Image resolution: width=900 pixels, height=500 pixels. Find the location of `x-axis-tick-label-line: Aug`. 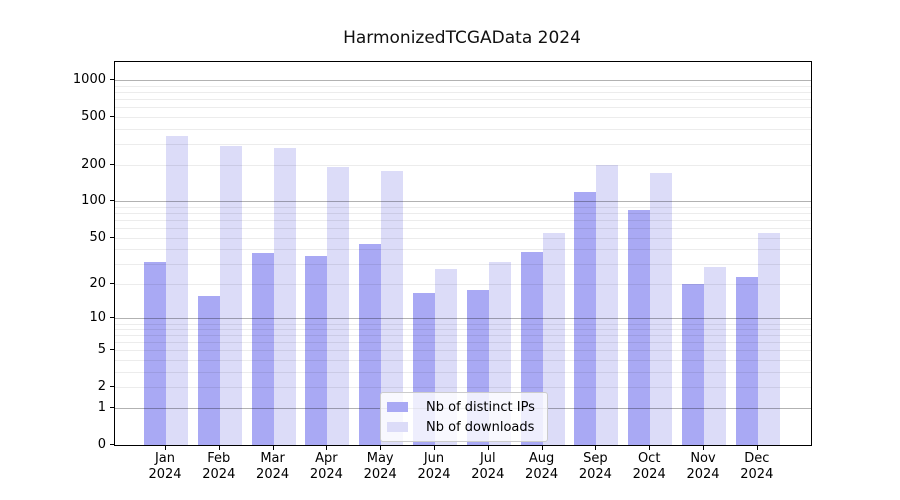

x-axis-tick-label-line: Aug is located at coordinates (541, 458).